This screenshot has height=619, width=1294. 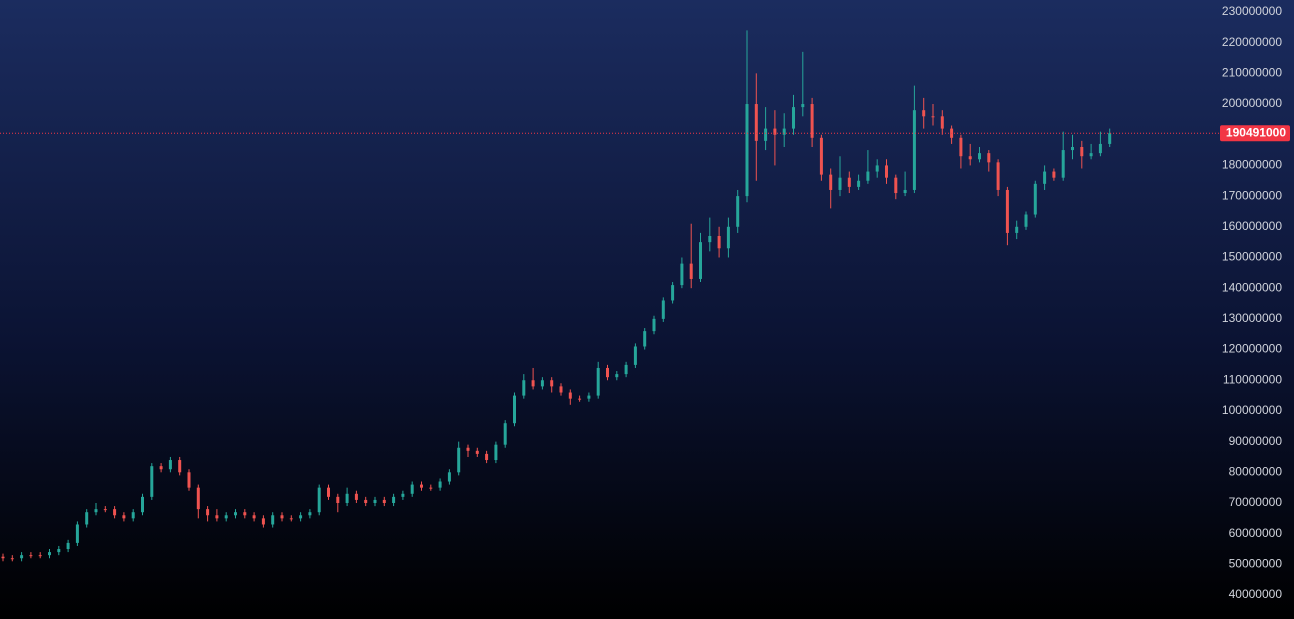 I want to click on y-tick-label: 50000000, so click(x=1256, y=564).